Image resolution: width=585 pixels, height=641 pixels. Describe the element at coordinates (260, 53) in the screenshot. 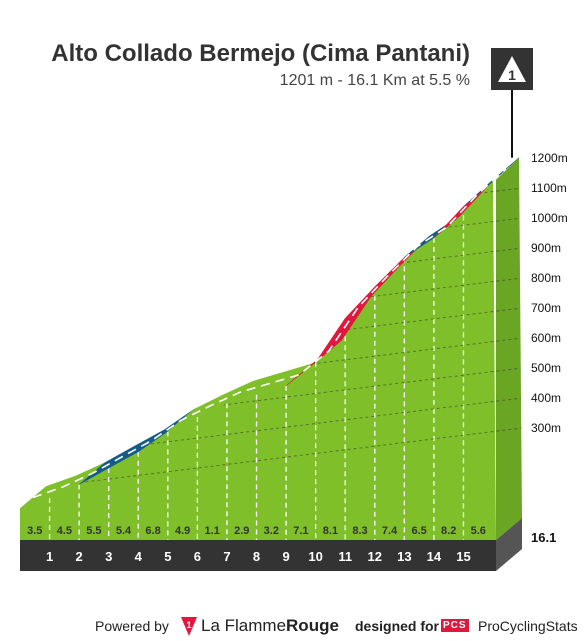

I see `page-title: Alto Collado Bermejo (Cima Pantani)` at that location.